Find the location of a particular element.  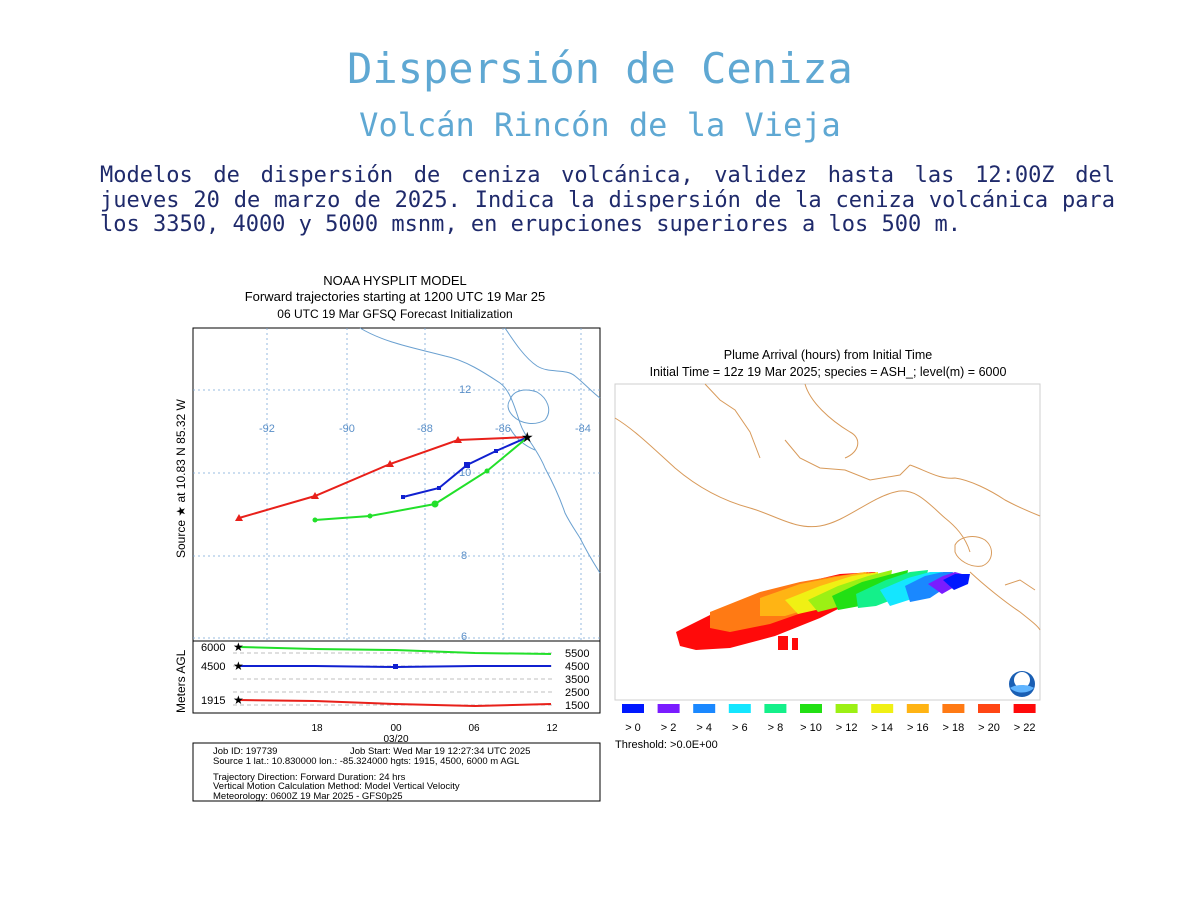

time-tick-1: 18 is located at coordinates (317, 728).